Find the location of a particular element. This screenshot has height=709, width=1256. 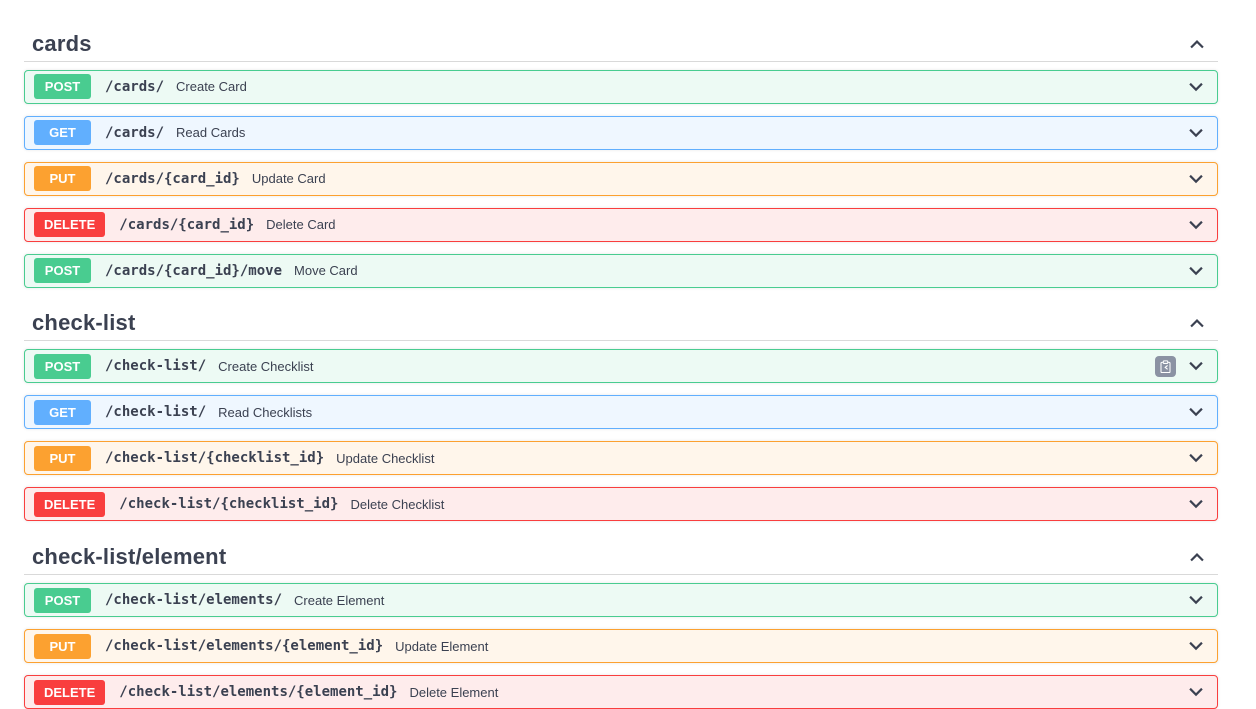

operation-row: GET /cards/ Read Cards is located at coordinates (621, 132).